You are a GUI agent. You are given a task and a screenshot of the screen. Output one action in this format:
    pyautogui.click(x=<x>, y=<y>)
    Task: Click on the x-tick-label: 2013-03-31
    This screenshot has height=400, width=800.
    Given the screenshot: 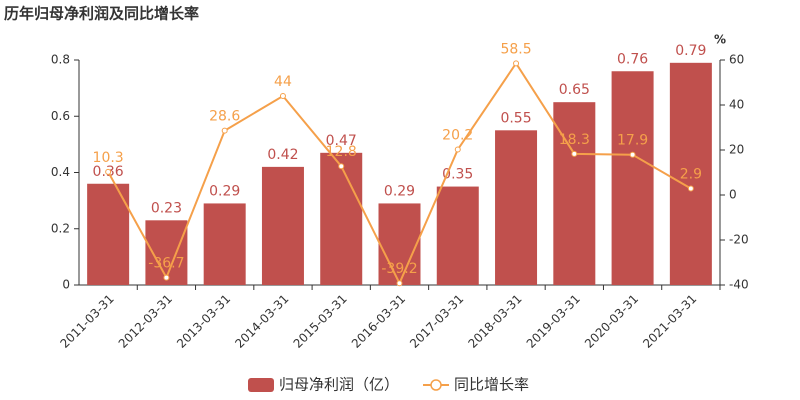 What is the action you would take?
    pyautogui.click(x=203, y=321)
    